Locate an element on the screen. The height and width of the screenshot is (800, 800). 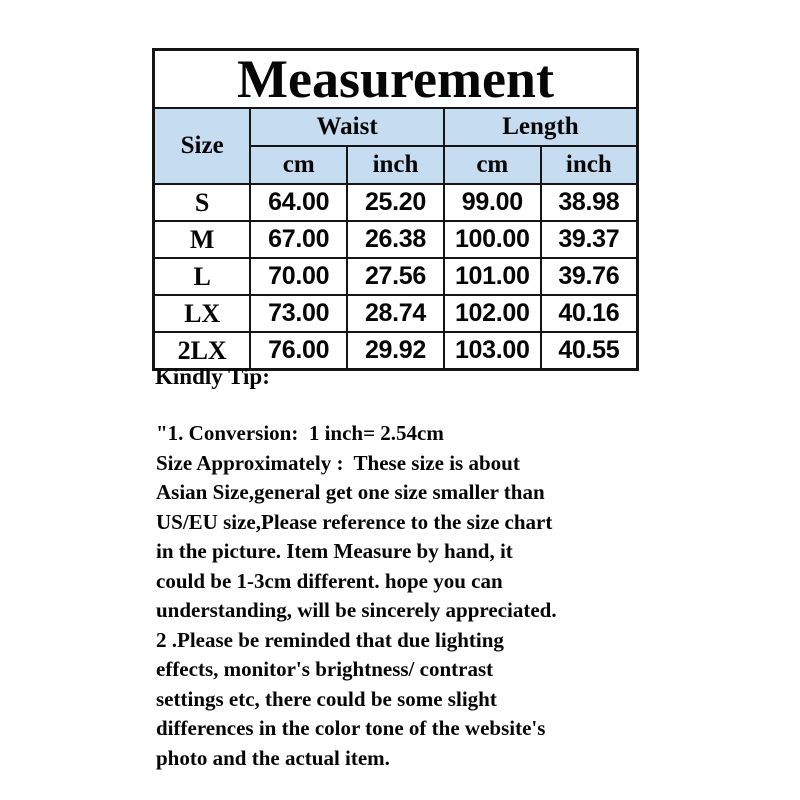
waist-cm-cell: 73.00 is located at coordinates (299, 313).